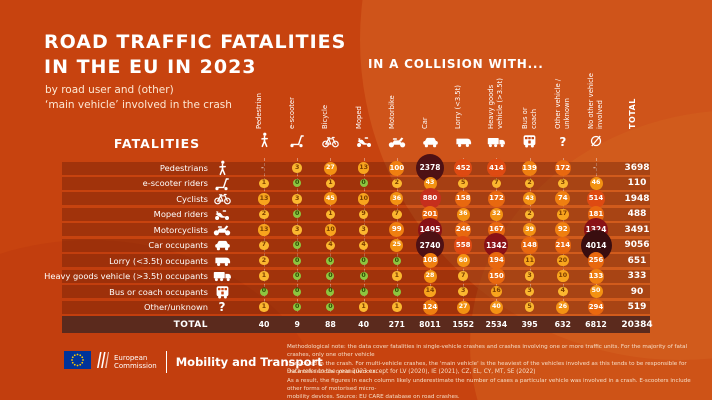 The image size is (712, 400). I want to click on value-circle: 9, so click(363, 214).